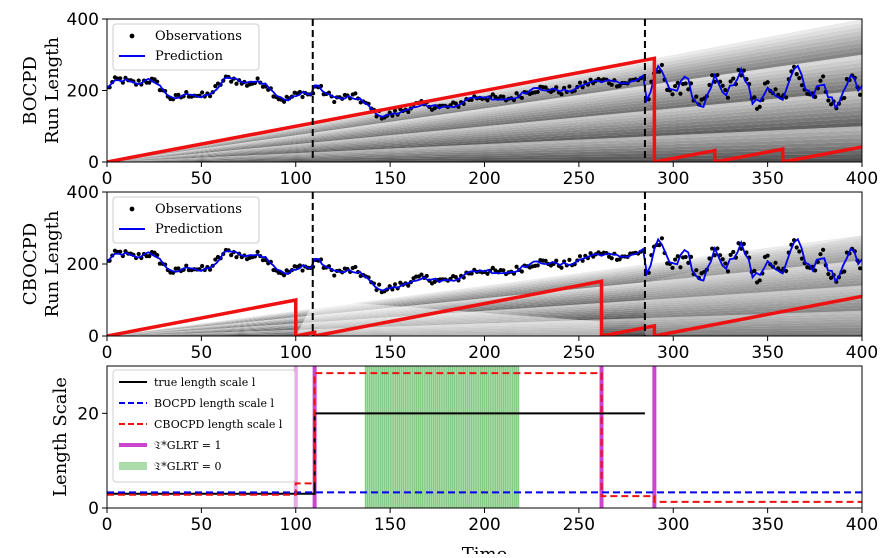  Describe the element at coordinates (30, 264) in the screenshot. I see `y-axis-label-line: CBOCPD` at that location.